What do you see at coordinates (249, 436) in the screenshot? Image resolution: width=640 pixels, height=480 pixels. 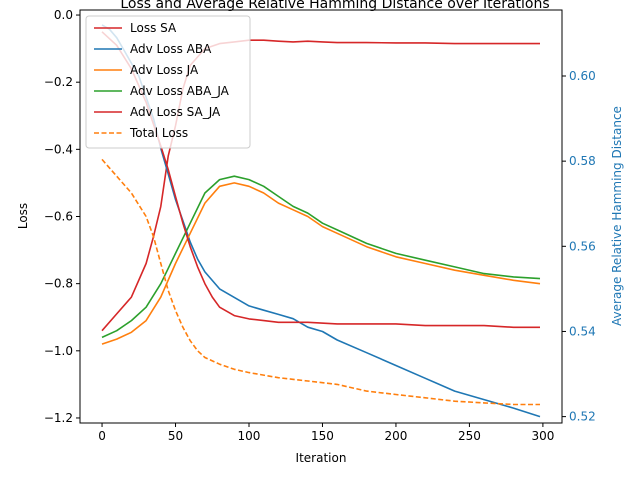 I see `x-tick-label: 100` at bounding box center [249, 436].